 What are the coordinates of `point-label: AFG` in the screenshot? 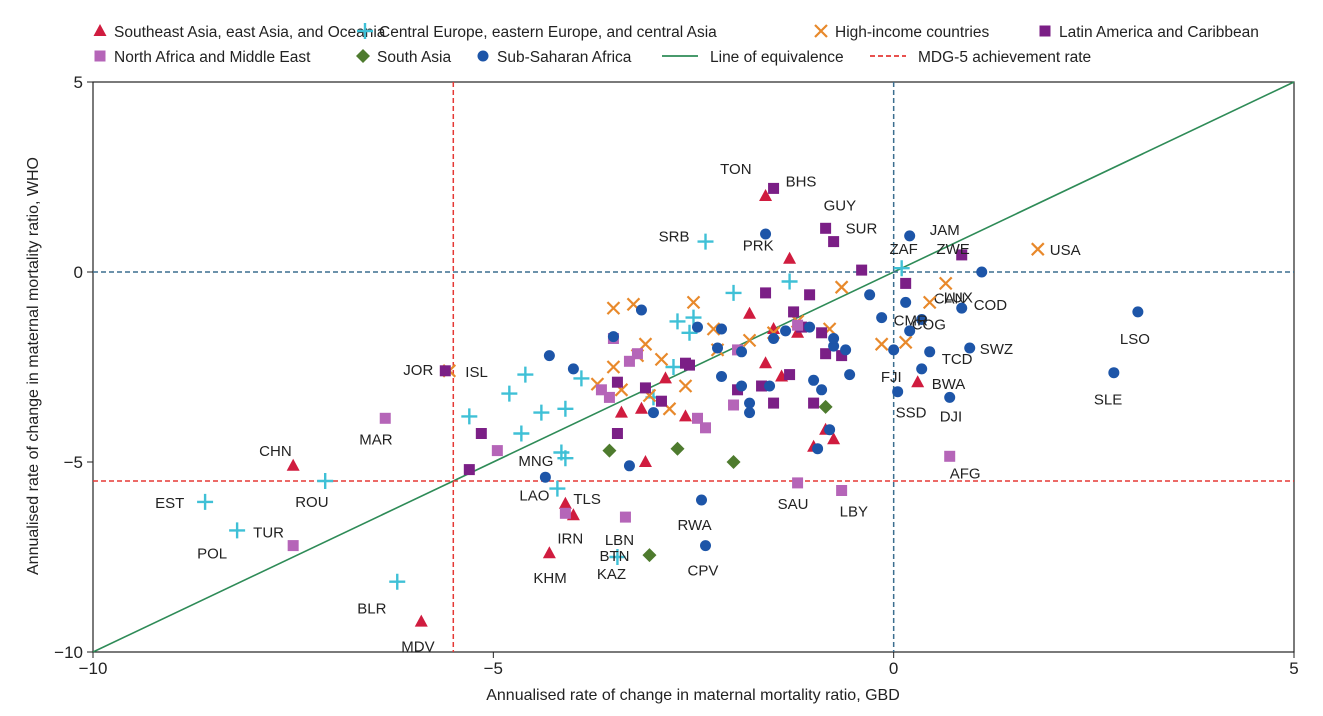 It's located at (965, 473).